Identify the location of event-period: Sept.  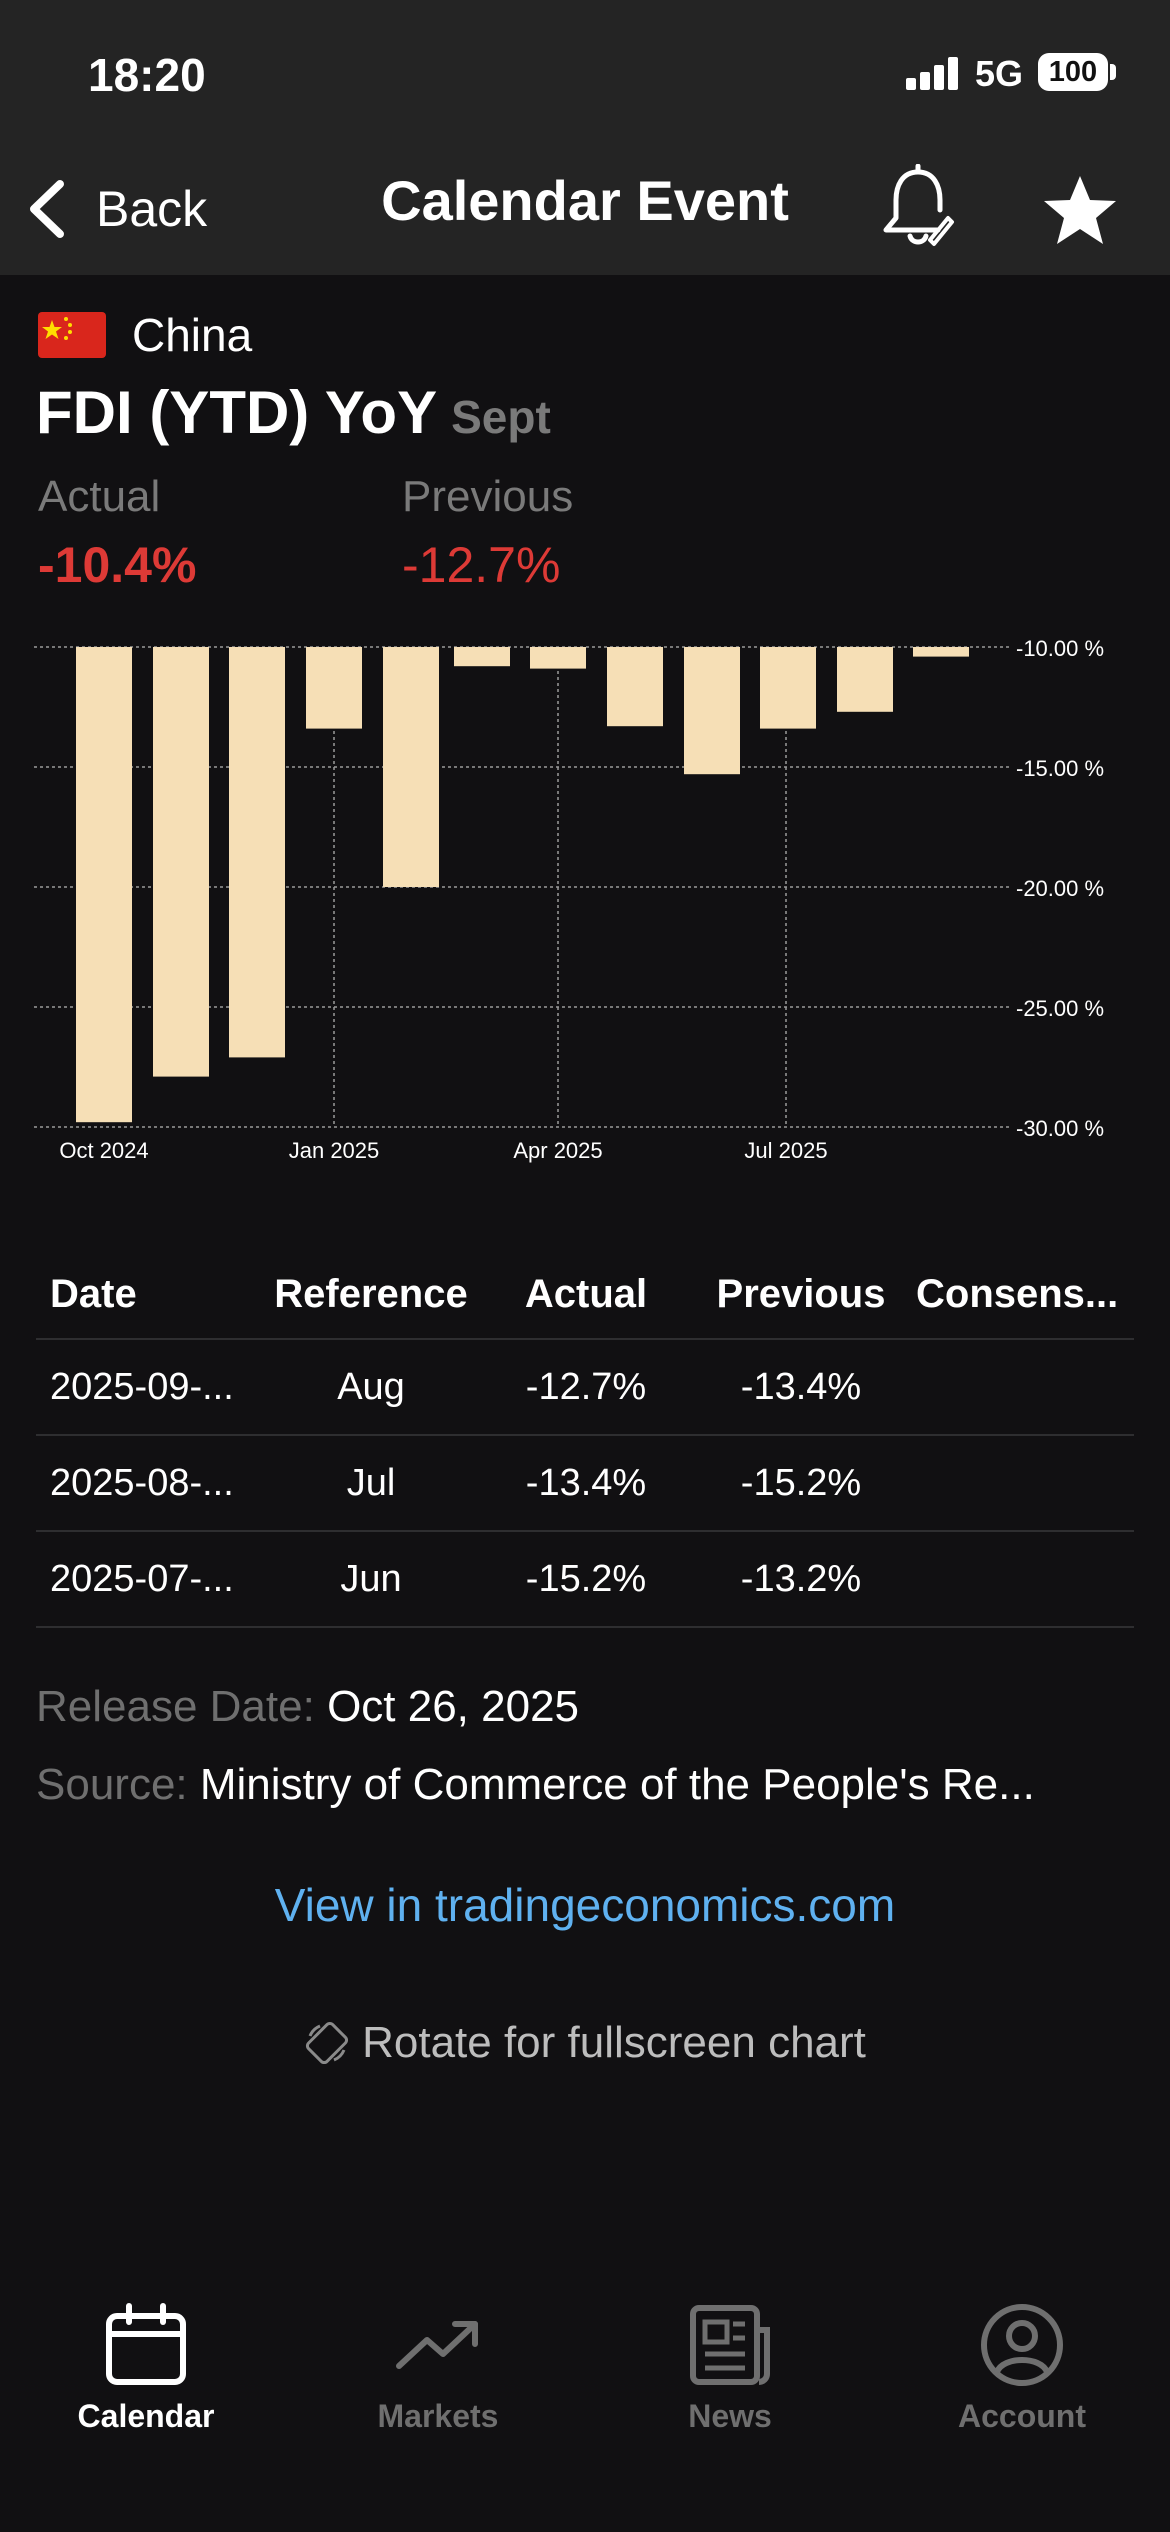
(501, 417).